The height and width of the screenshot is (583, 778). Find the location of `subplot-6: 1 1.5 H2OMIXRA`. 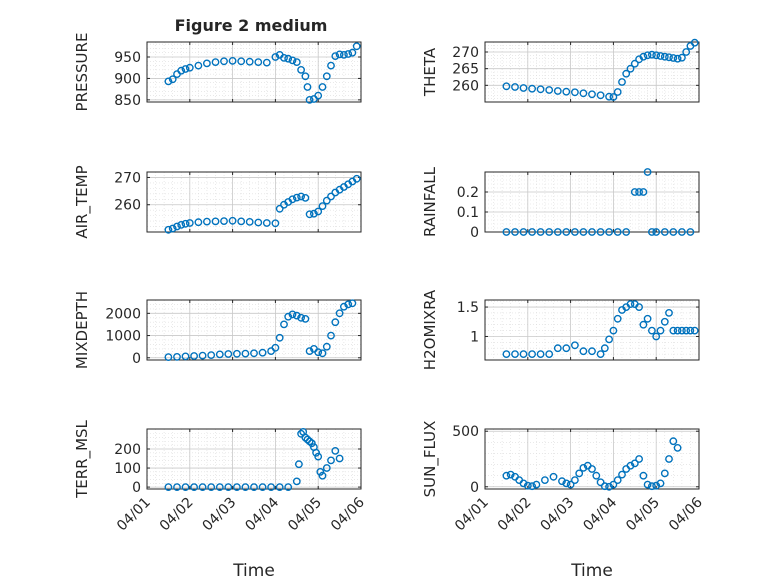

subplot-6: 1 1.5 H2OMIXRA is located at coordinates (560, 329).